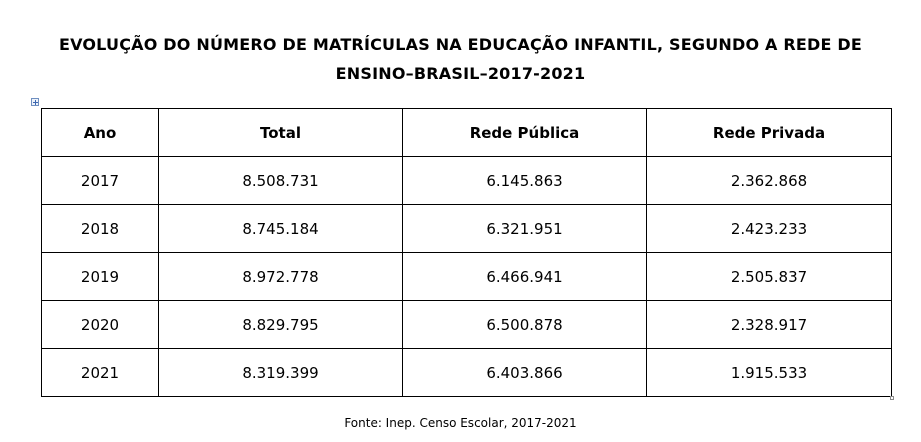 The height and width of the screenshot is (442, 921). I want to click on cell-ano: 2019, so click(100, 276).